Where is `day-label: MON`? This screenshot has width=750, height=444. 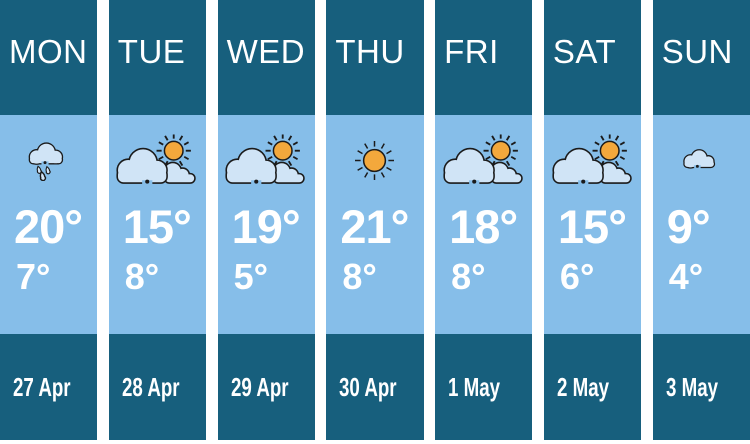 day-label: MON is located at coordinates (49, 57).